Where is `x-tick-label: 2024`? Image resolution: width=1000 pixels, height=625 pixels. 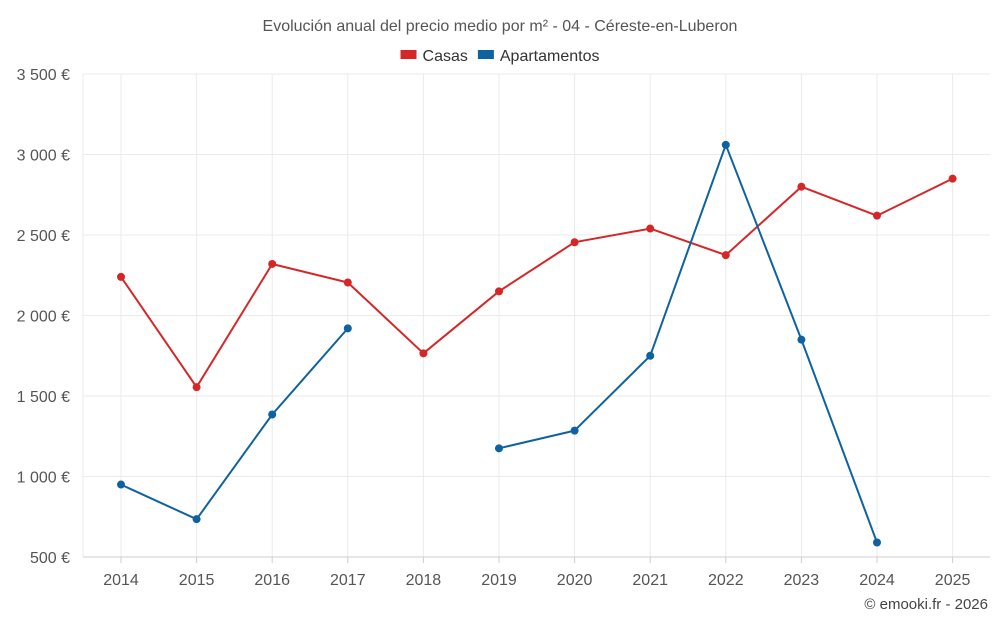
x-tick-label: 2024 is located at coordinates (877, 580).